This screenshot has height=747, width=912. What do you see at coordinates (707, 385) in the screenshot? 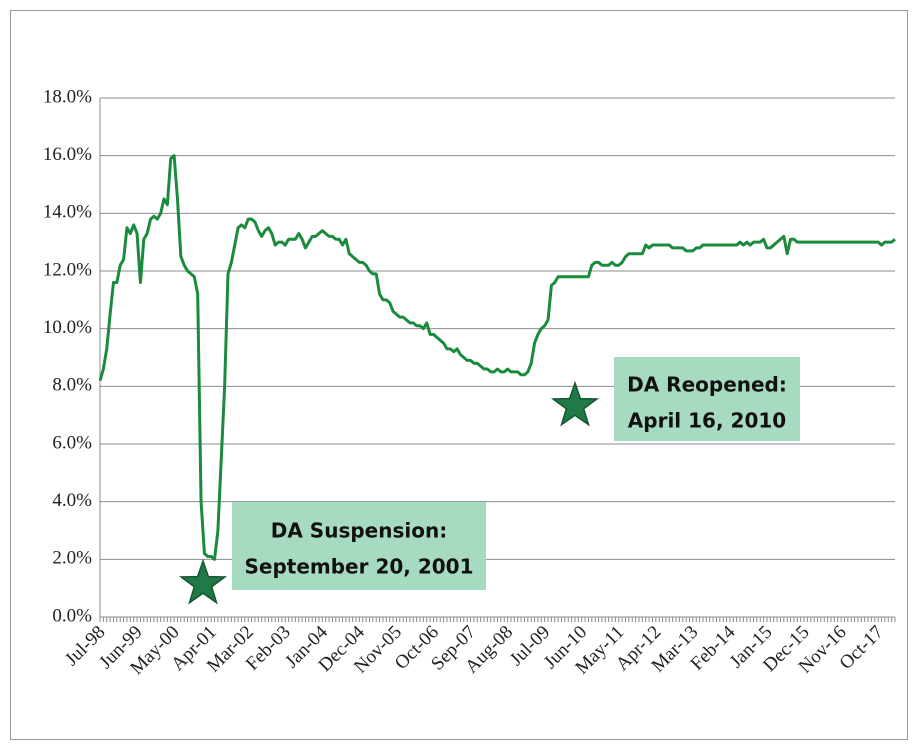
I see `annotation-text: DA Reopened:` at bounding box center [707, 385].